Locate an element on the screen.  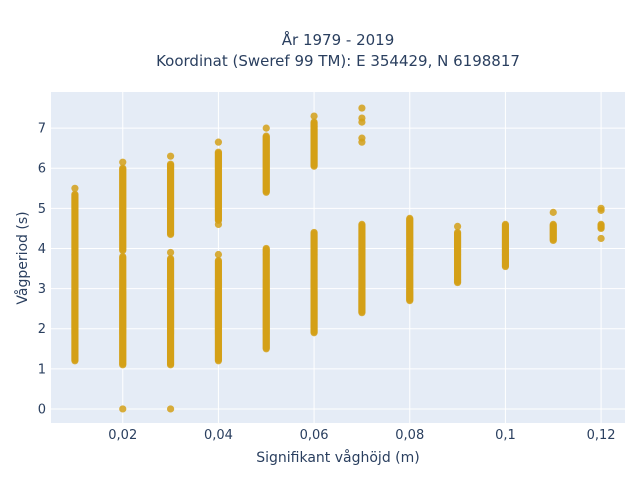
x-tick-label: 0,02 is located at coordinates (122, 435).